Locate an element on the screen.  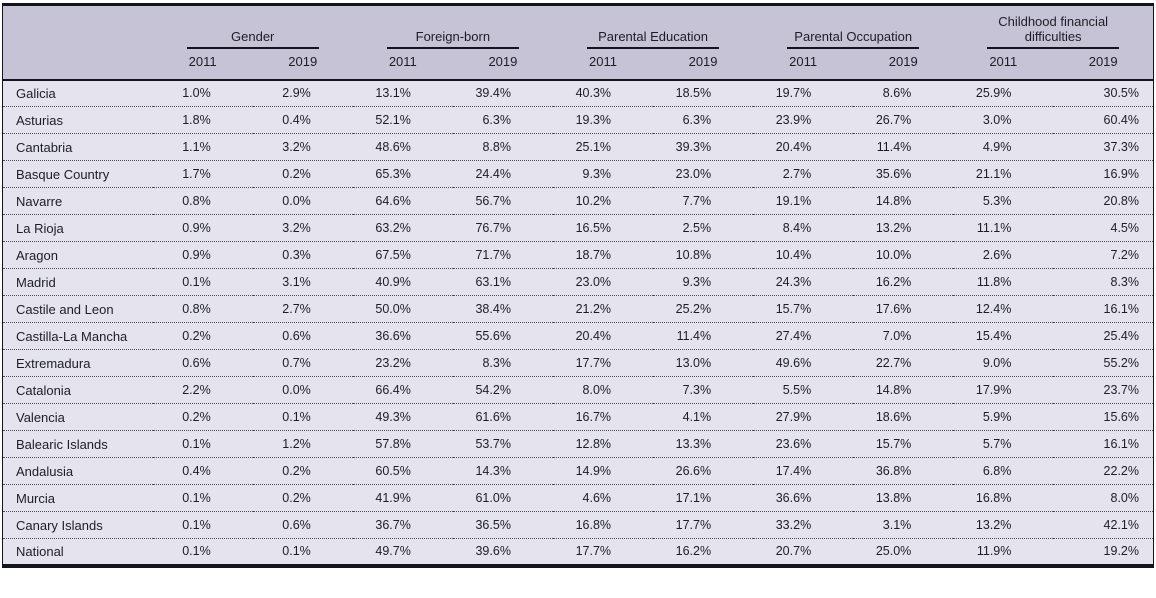
region-cell: Murcia is located at coordinates (36, 498).